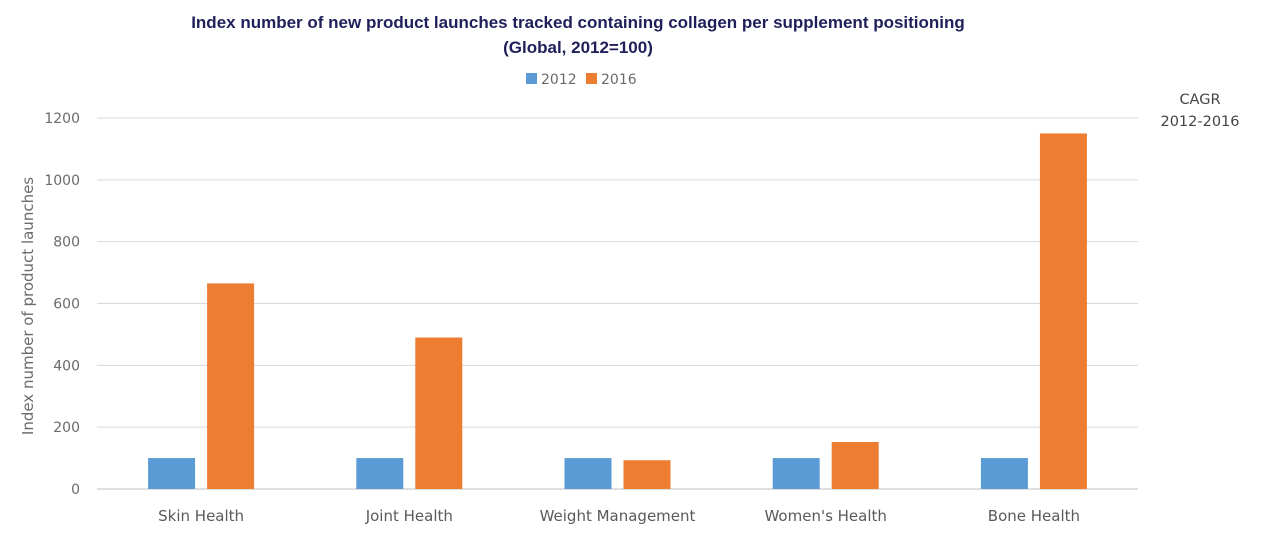 The width and height of the screenshot is (1280, 534). I want to click on legend: 2012 2016, so click(581, 80).